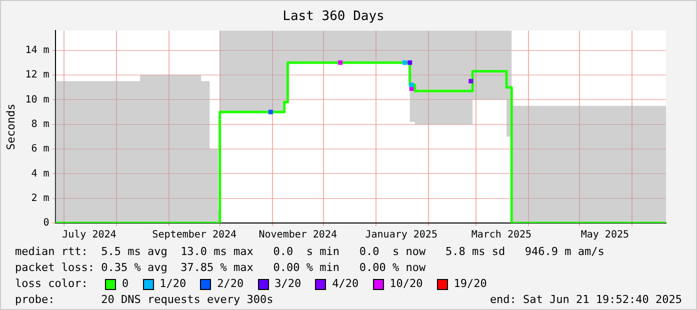 This screenshot has width=697, height=310. I want to click on x-tick-label: November 2024, so click(298, 235).